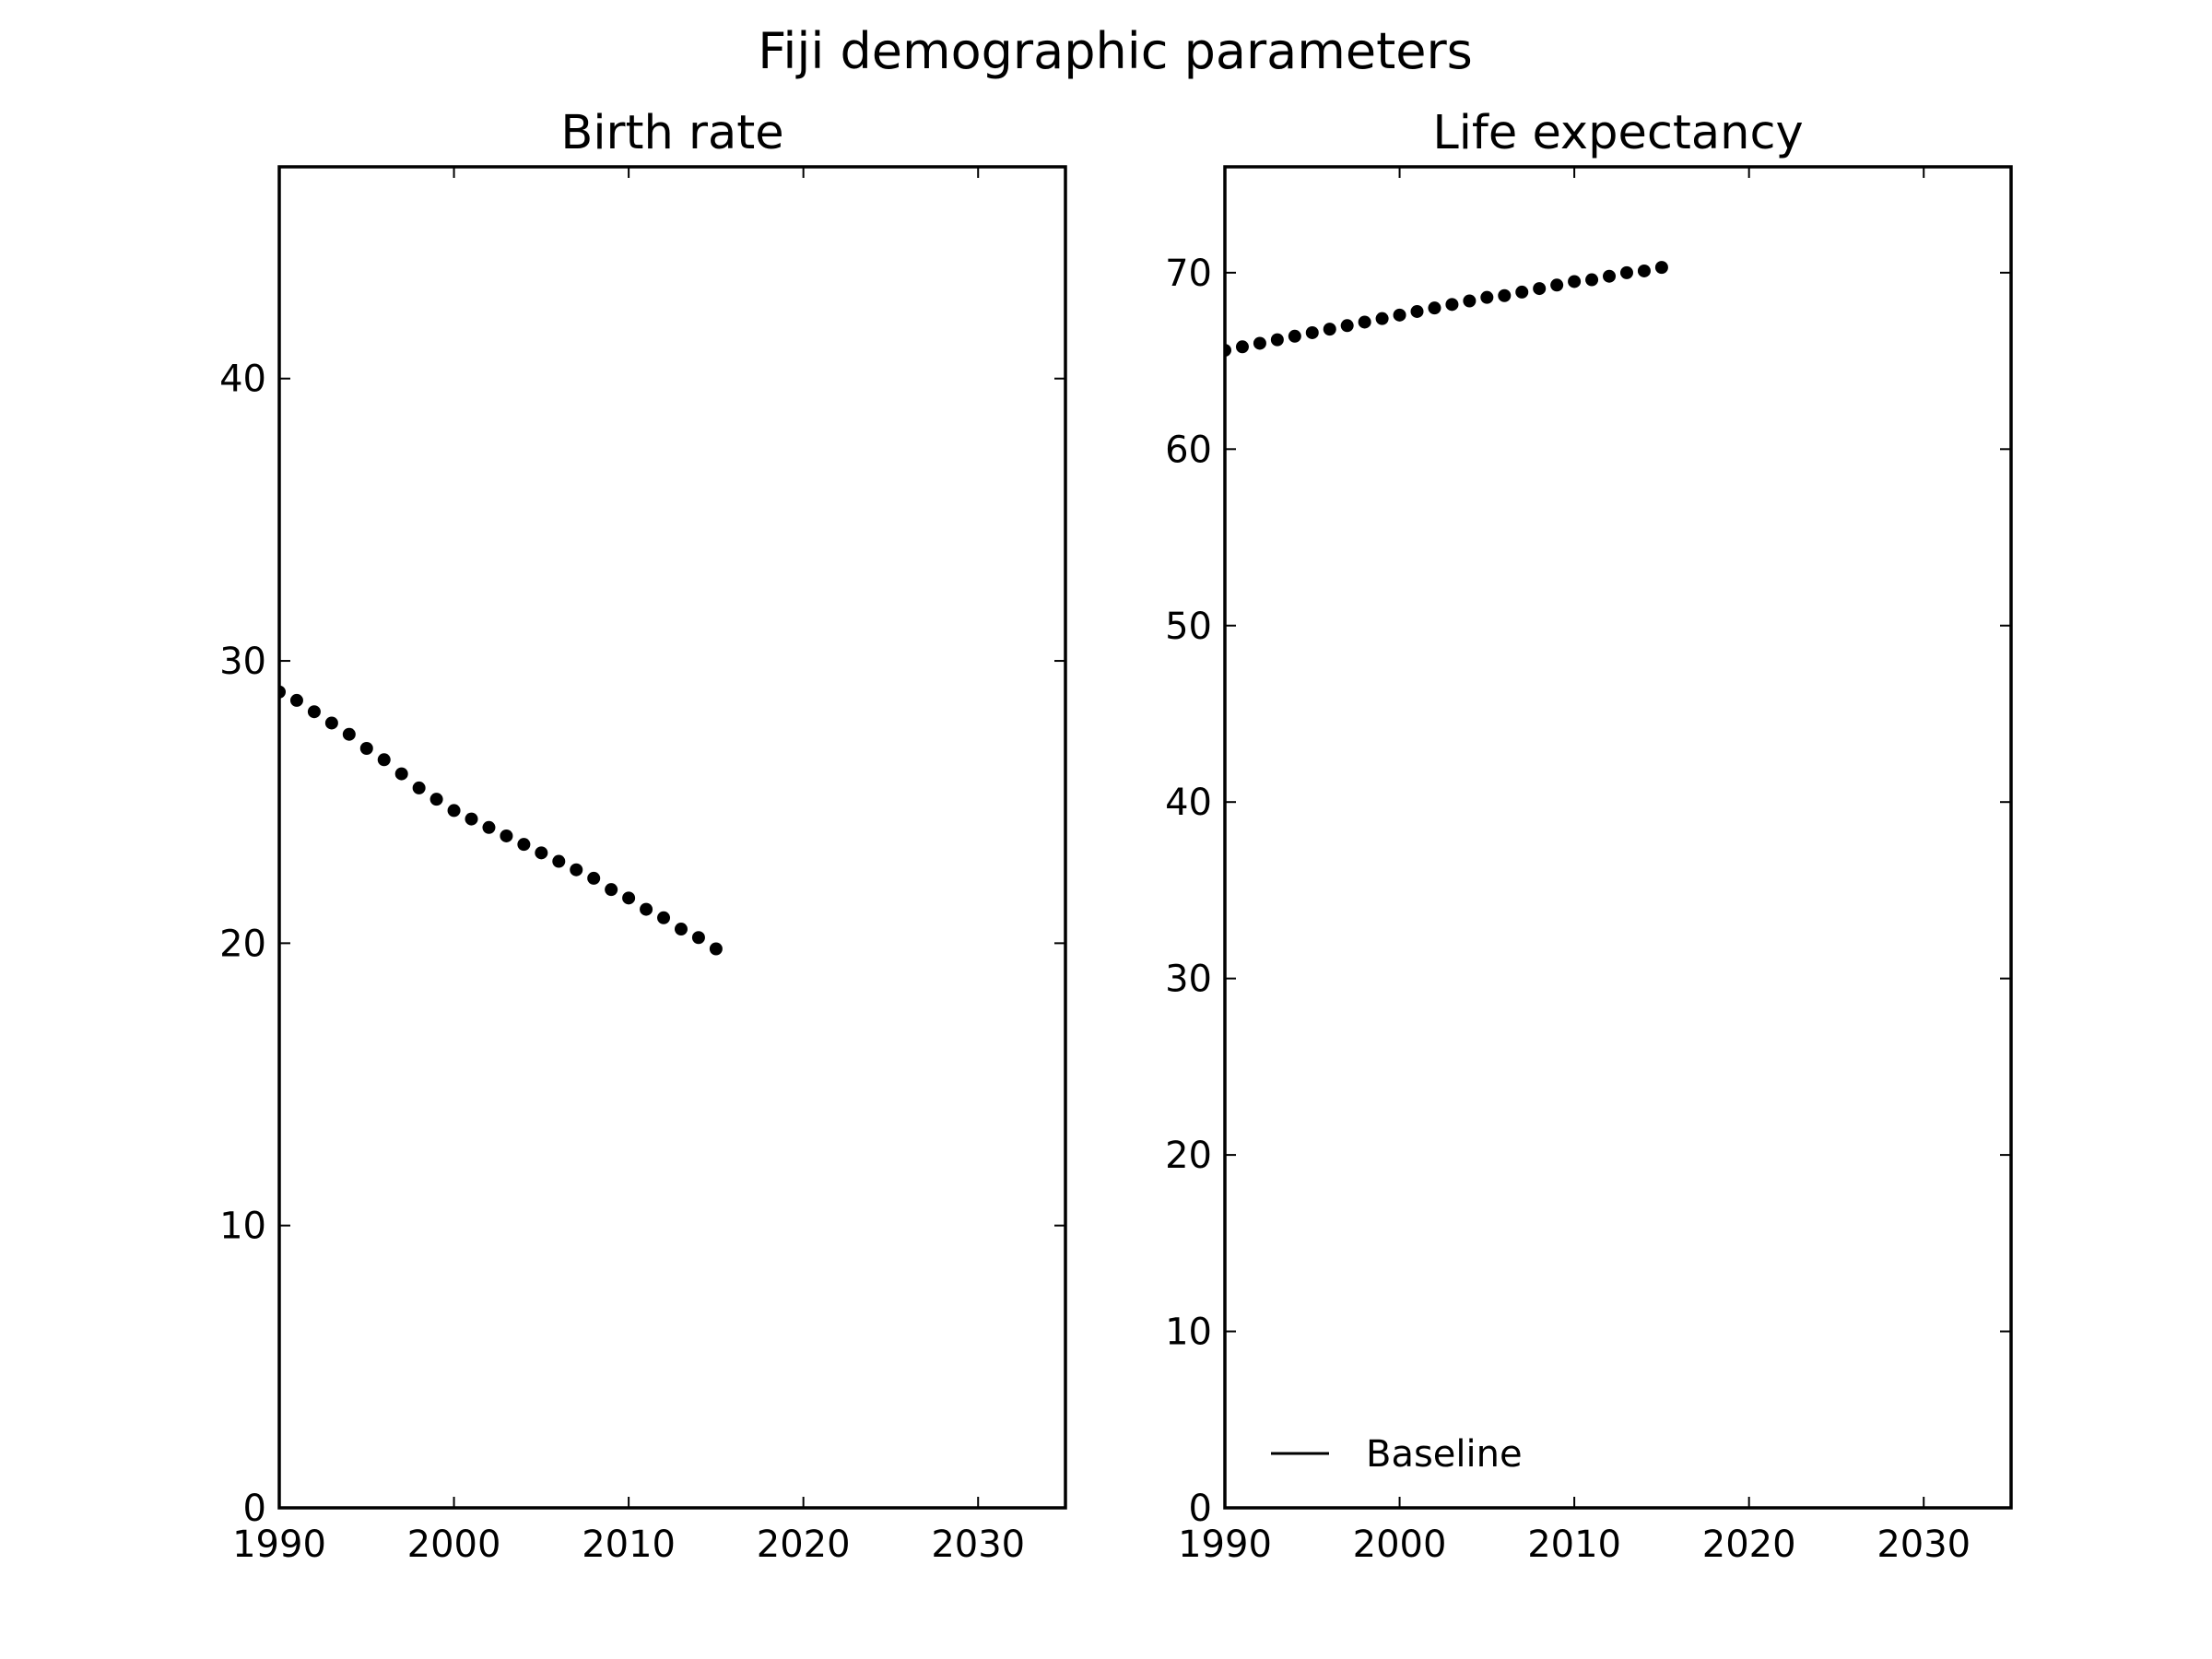  Describe the element at coordinates (242, 662) in the screenshot. I see `birth-rate-ytick-label: 30` at that location.